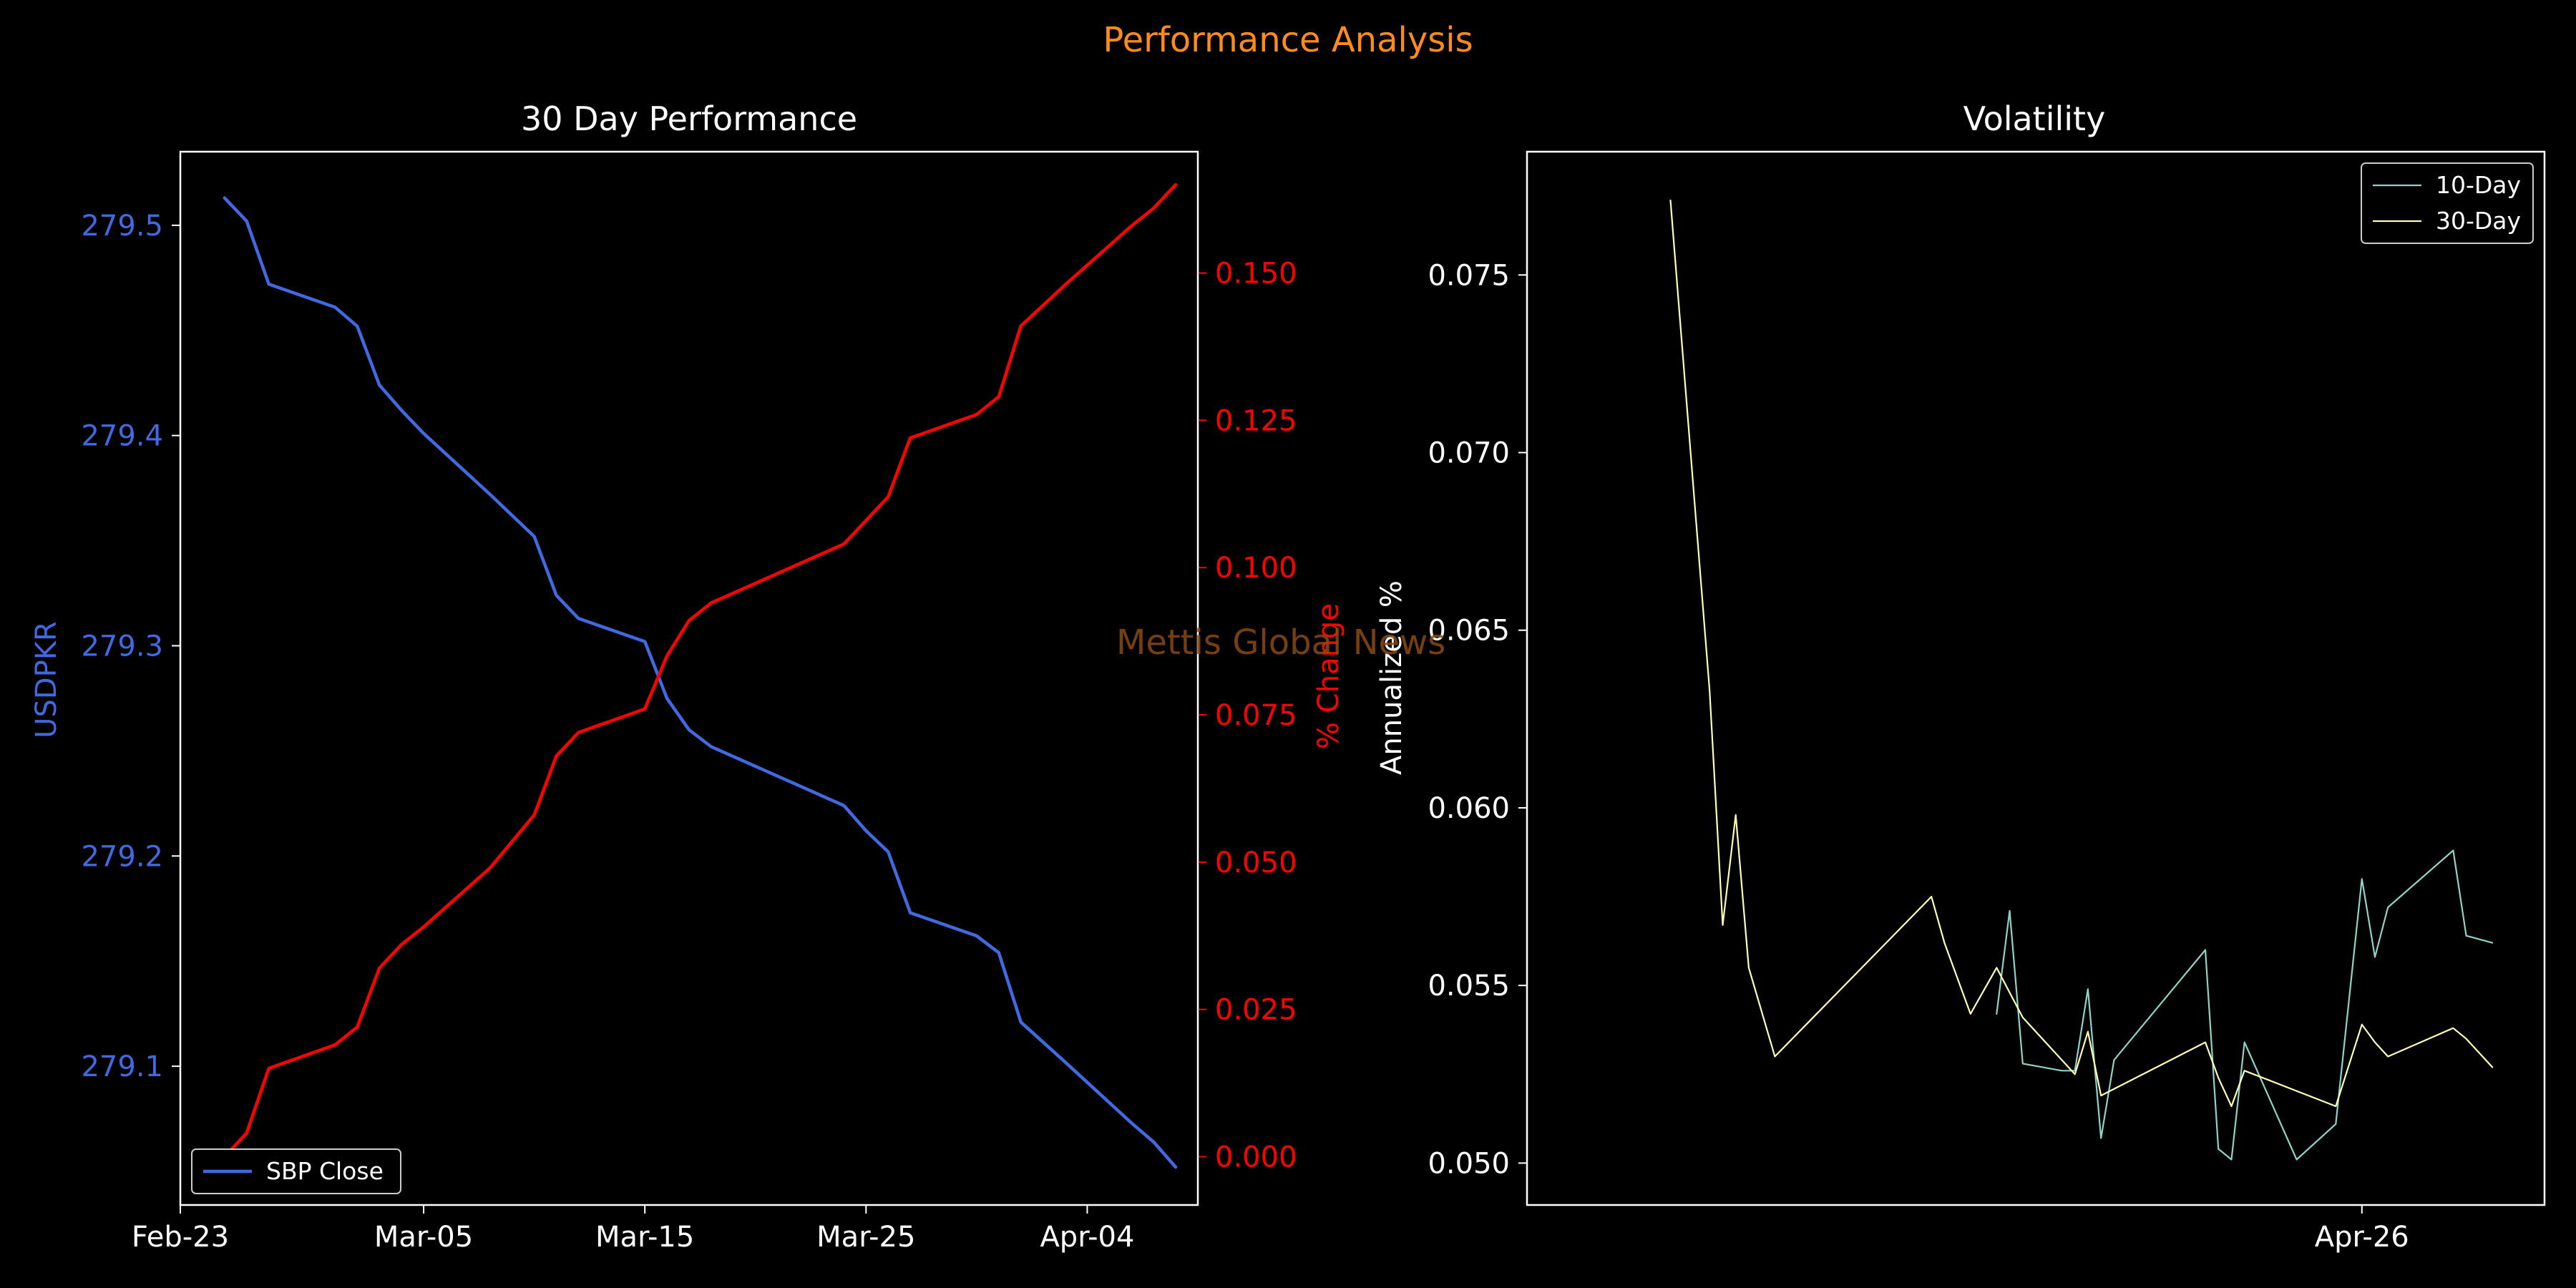 The image size is (2576, 1288). I want to click on y-tick-label: 0.075, so click(1469, 275).